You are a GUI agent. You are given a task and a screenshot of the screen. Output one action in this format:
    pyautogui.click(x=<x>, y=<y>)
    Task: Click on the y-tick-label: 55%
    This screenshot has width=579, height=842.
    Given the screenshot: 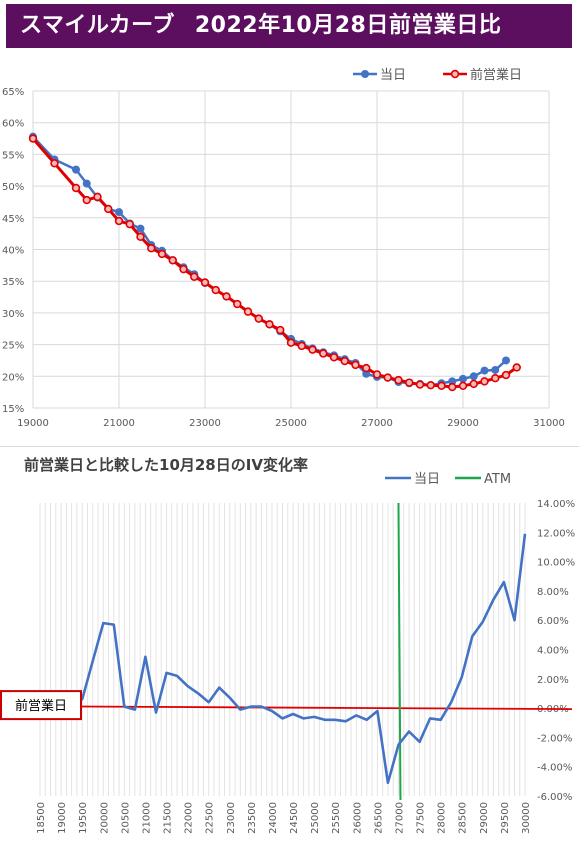 What is the action you would take?
    pyautogui.click(x=13, y=155)
    